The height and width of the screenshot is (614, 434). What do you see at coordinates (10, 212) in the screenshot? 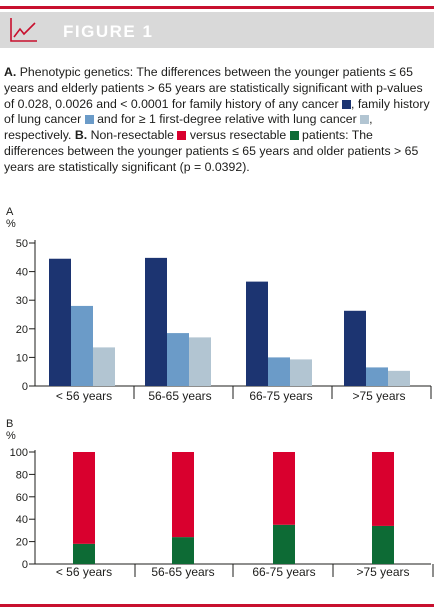
I see `panel-label-a: A` at bounding box center [10, 212].